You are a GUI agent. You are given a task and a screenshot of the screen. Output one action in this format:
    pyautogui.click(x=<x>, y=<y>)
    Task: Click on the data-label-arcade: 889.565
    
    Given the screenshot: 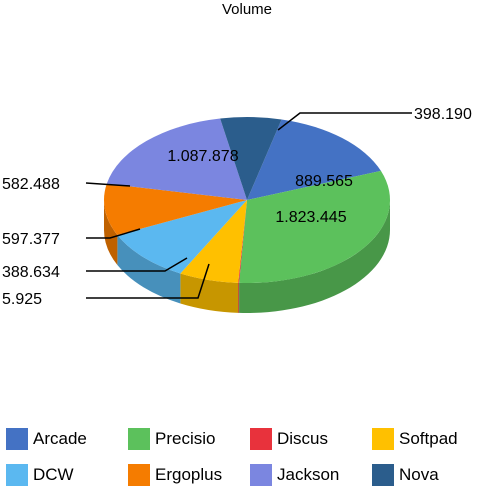 What is the action you would take?
    pyautogui.click(x=324, y=181)
    